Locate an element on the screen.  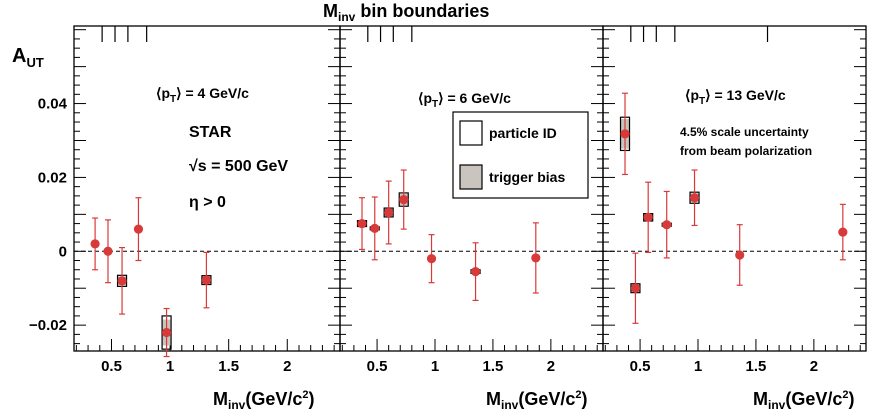
x-axis-label-panel-2: Minv(GeV/c2) is located at coordinates (537, 400).